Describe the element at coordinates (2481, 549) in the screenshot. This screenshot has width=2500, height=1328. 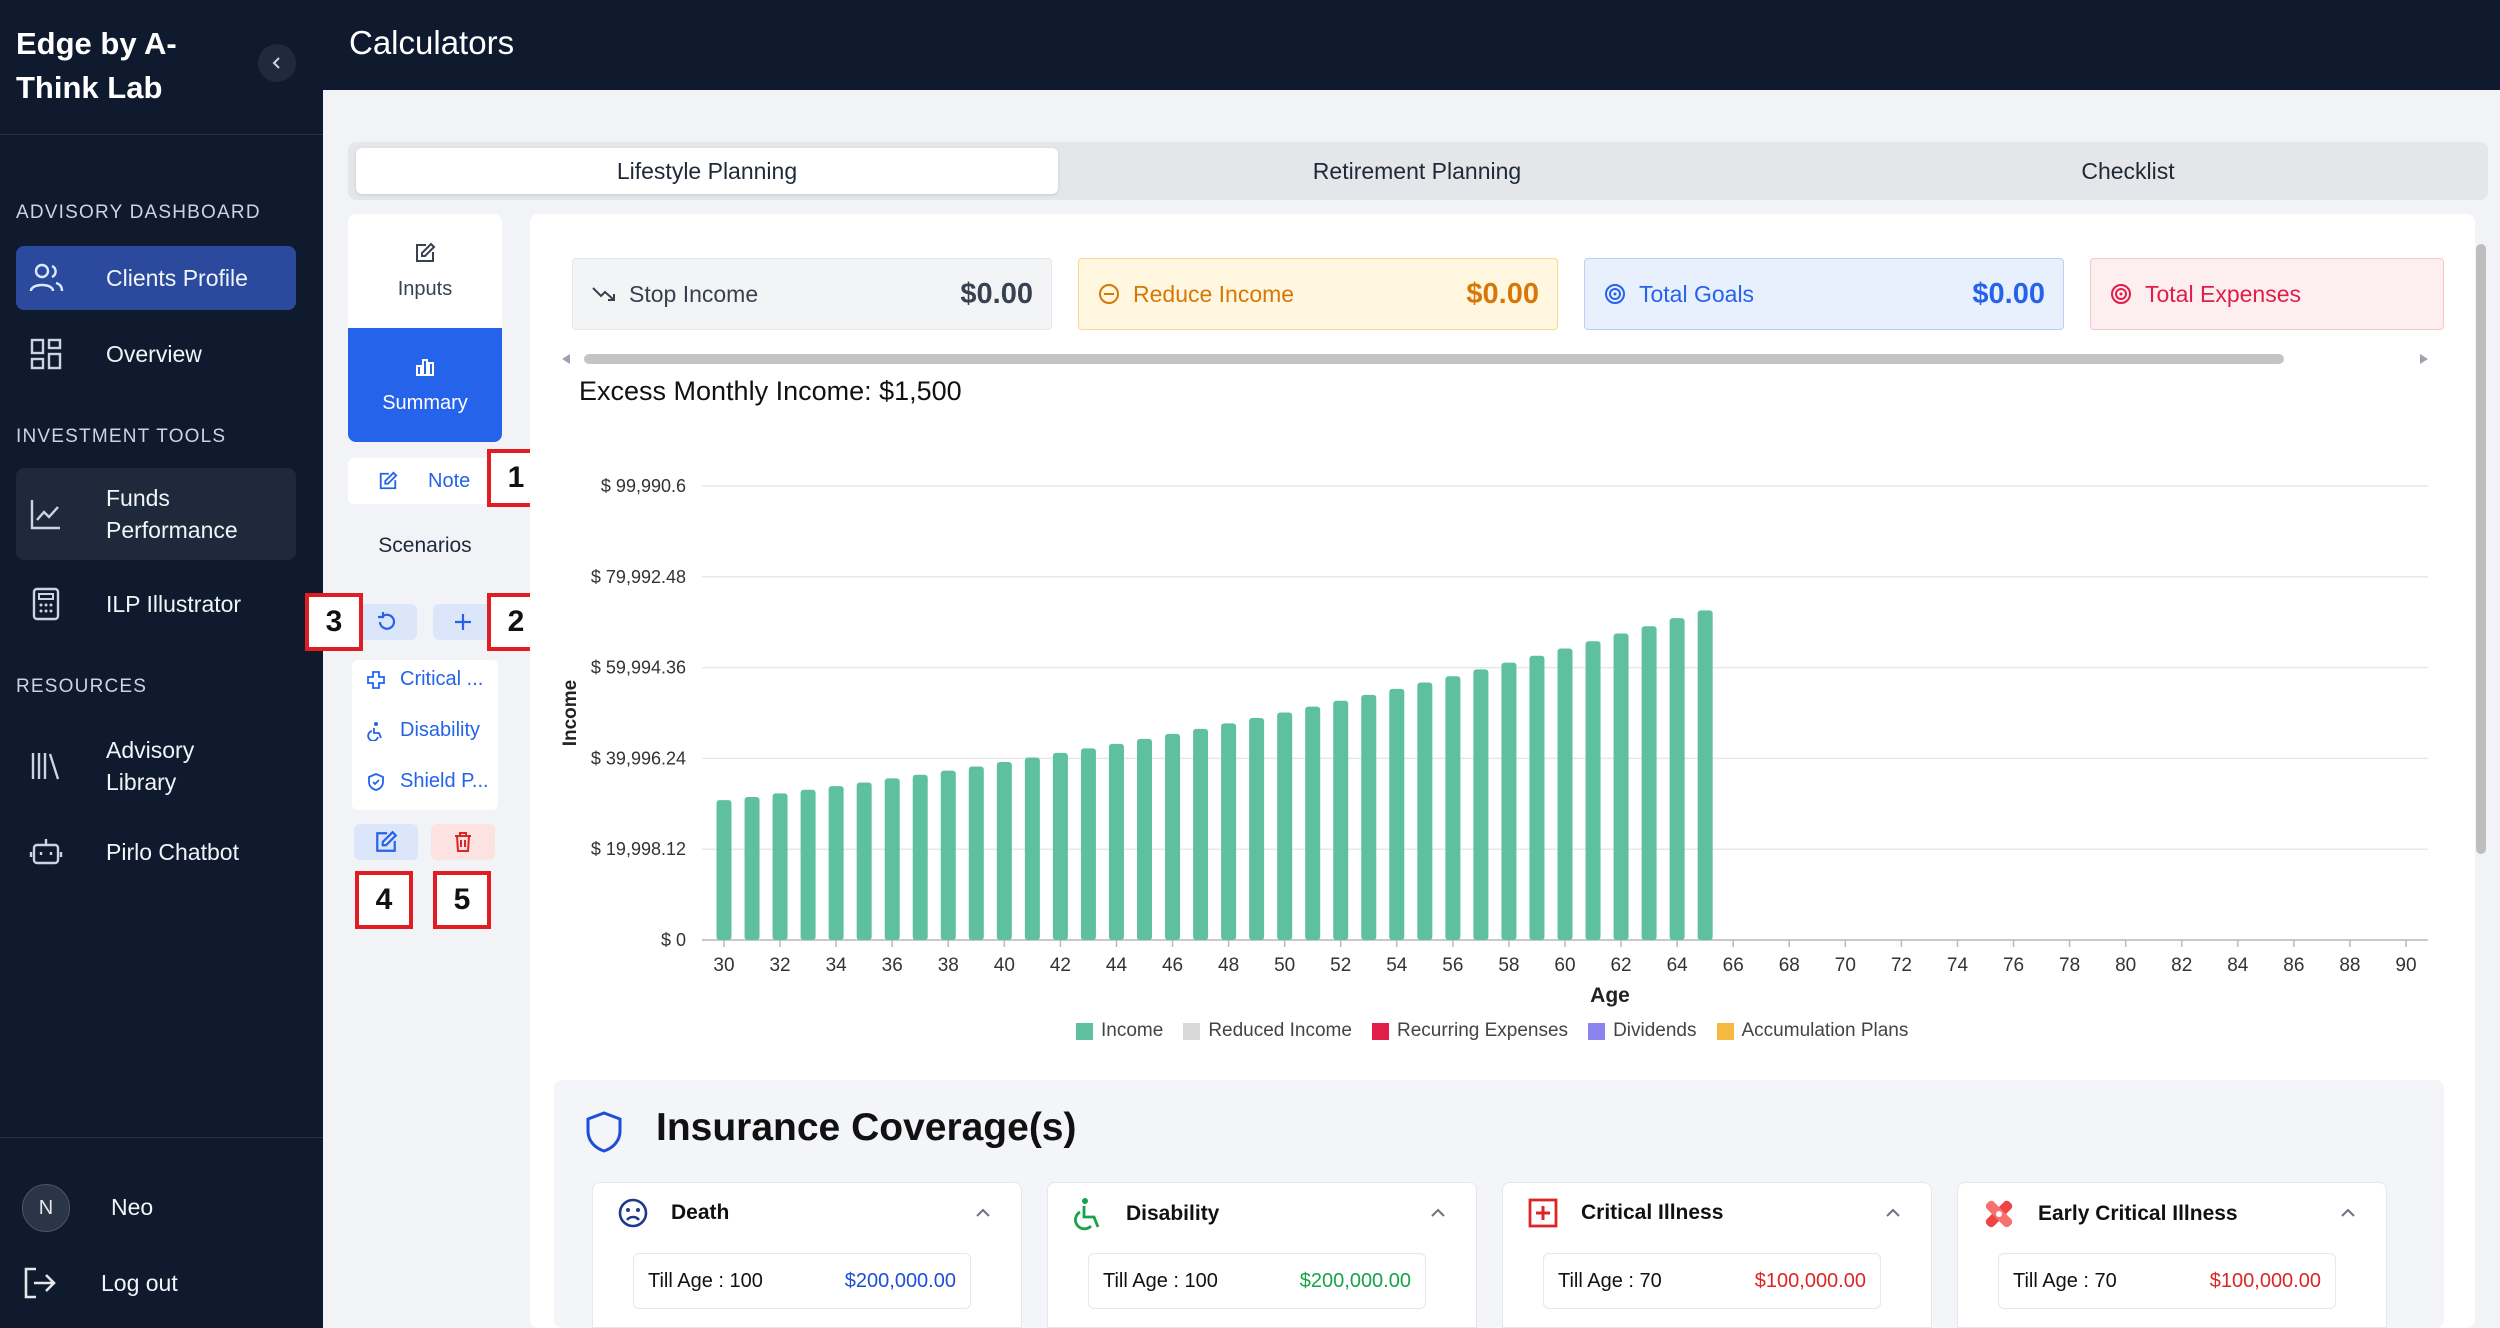
I see `vertical-scrollbar-thumb` at that location.